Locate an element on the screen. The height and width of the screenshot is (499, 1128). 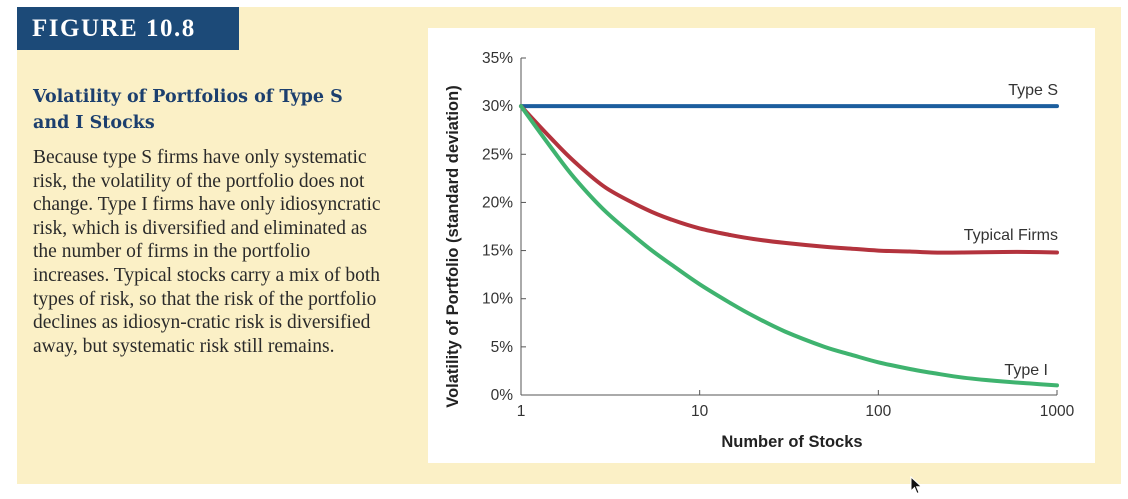
series-label-typical-firms: Typical Firms is located at coordinates (1011, 235).